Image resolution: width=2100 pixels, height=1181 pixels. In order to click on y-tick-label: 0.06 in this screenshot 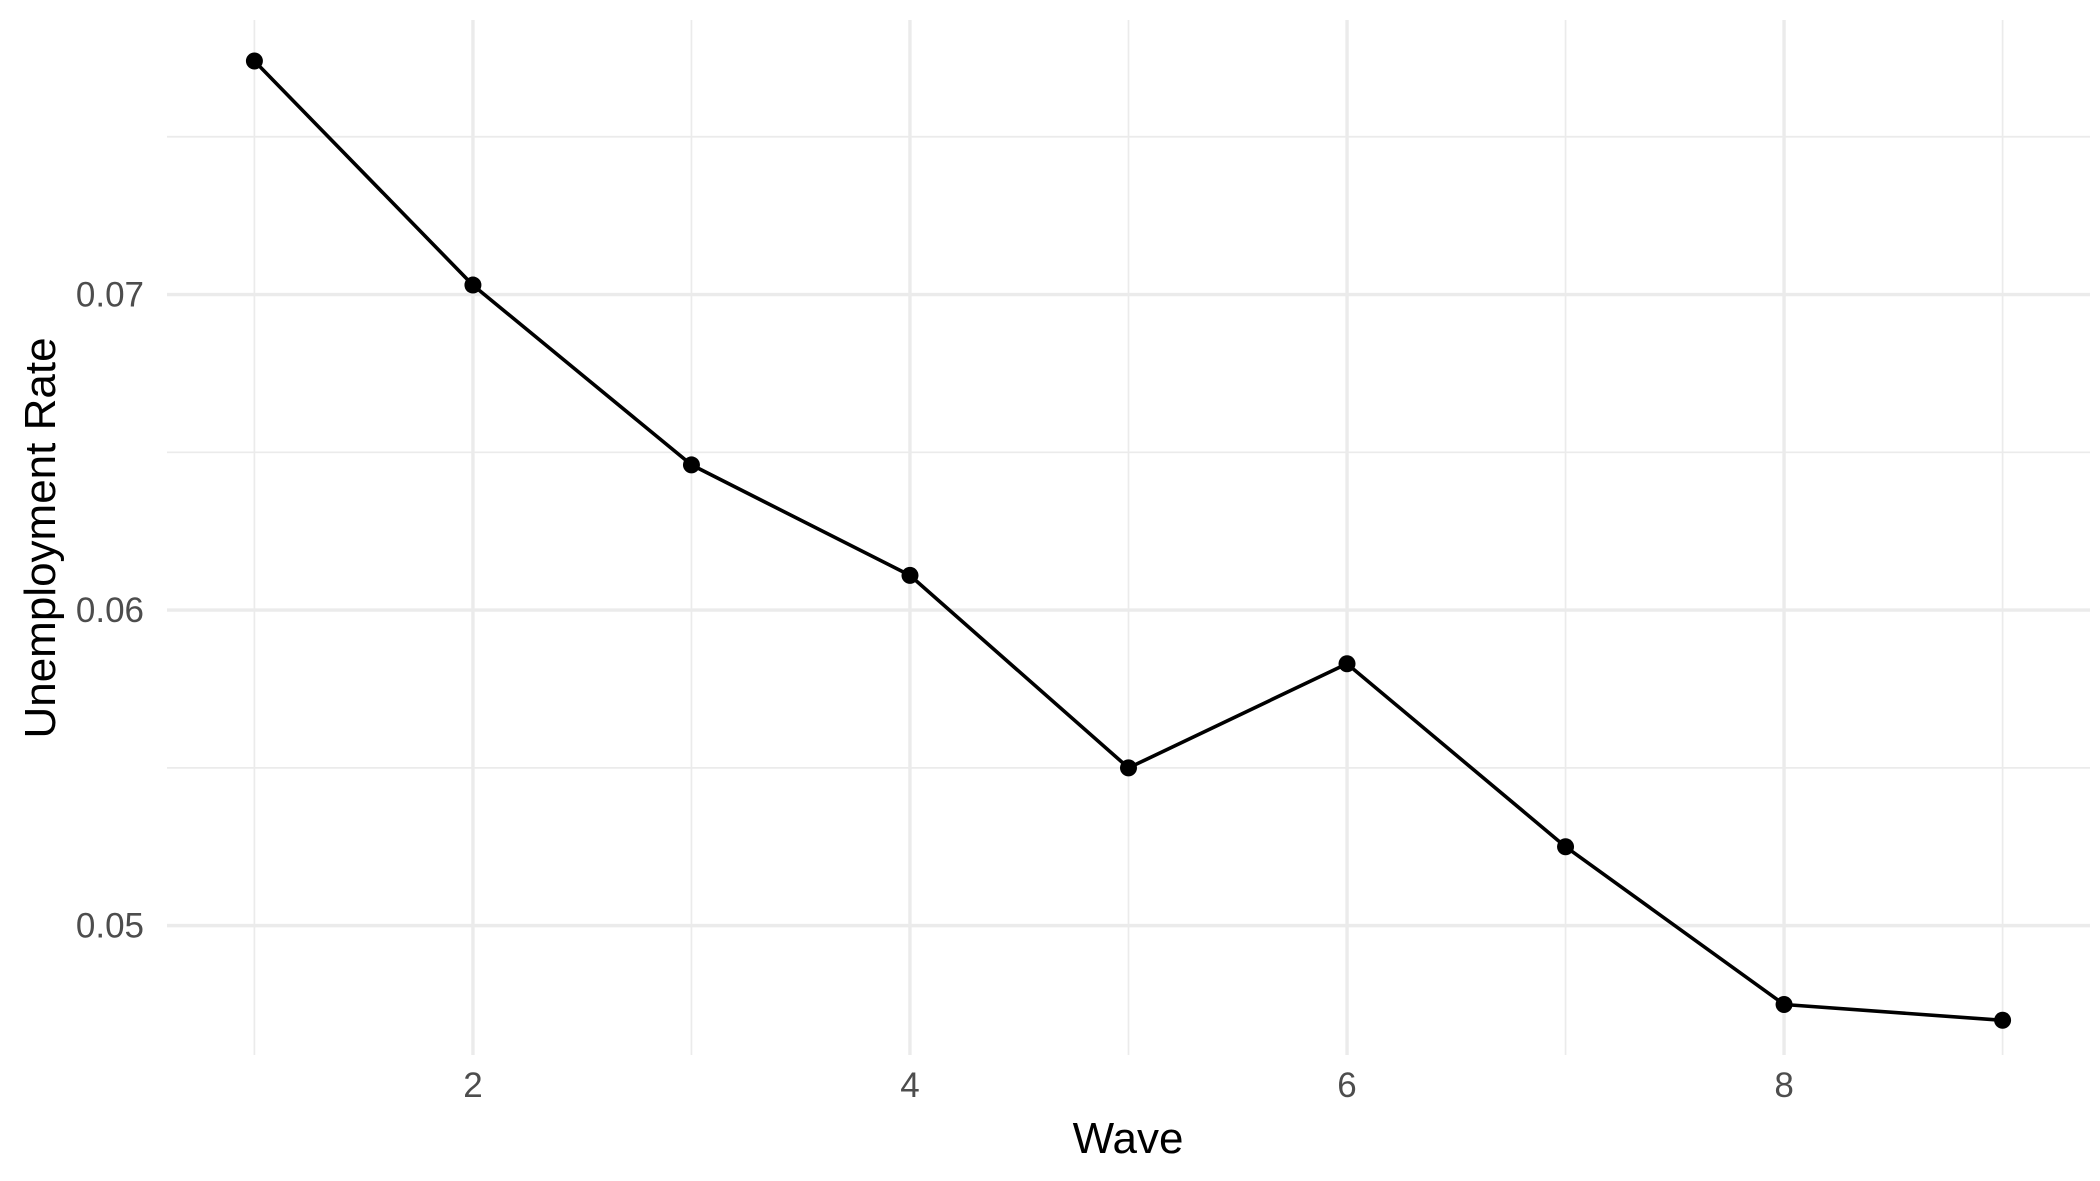, I will do `click(110, 610)`.